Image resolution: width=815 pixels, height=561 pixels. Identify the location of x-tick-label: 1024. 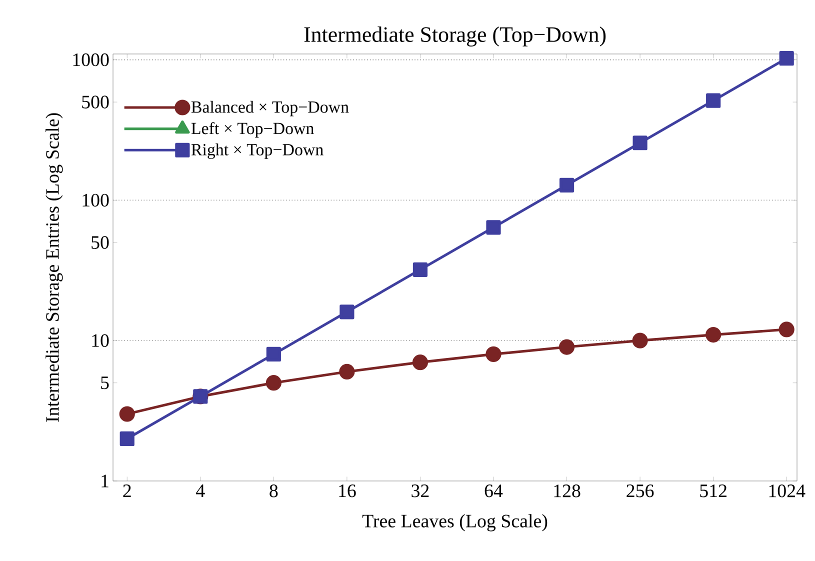
(787, 491).